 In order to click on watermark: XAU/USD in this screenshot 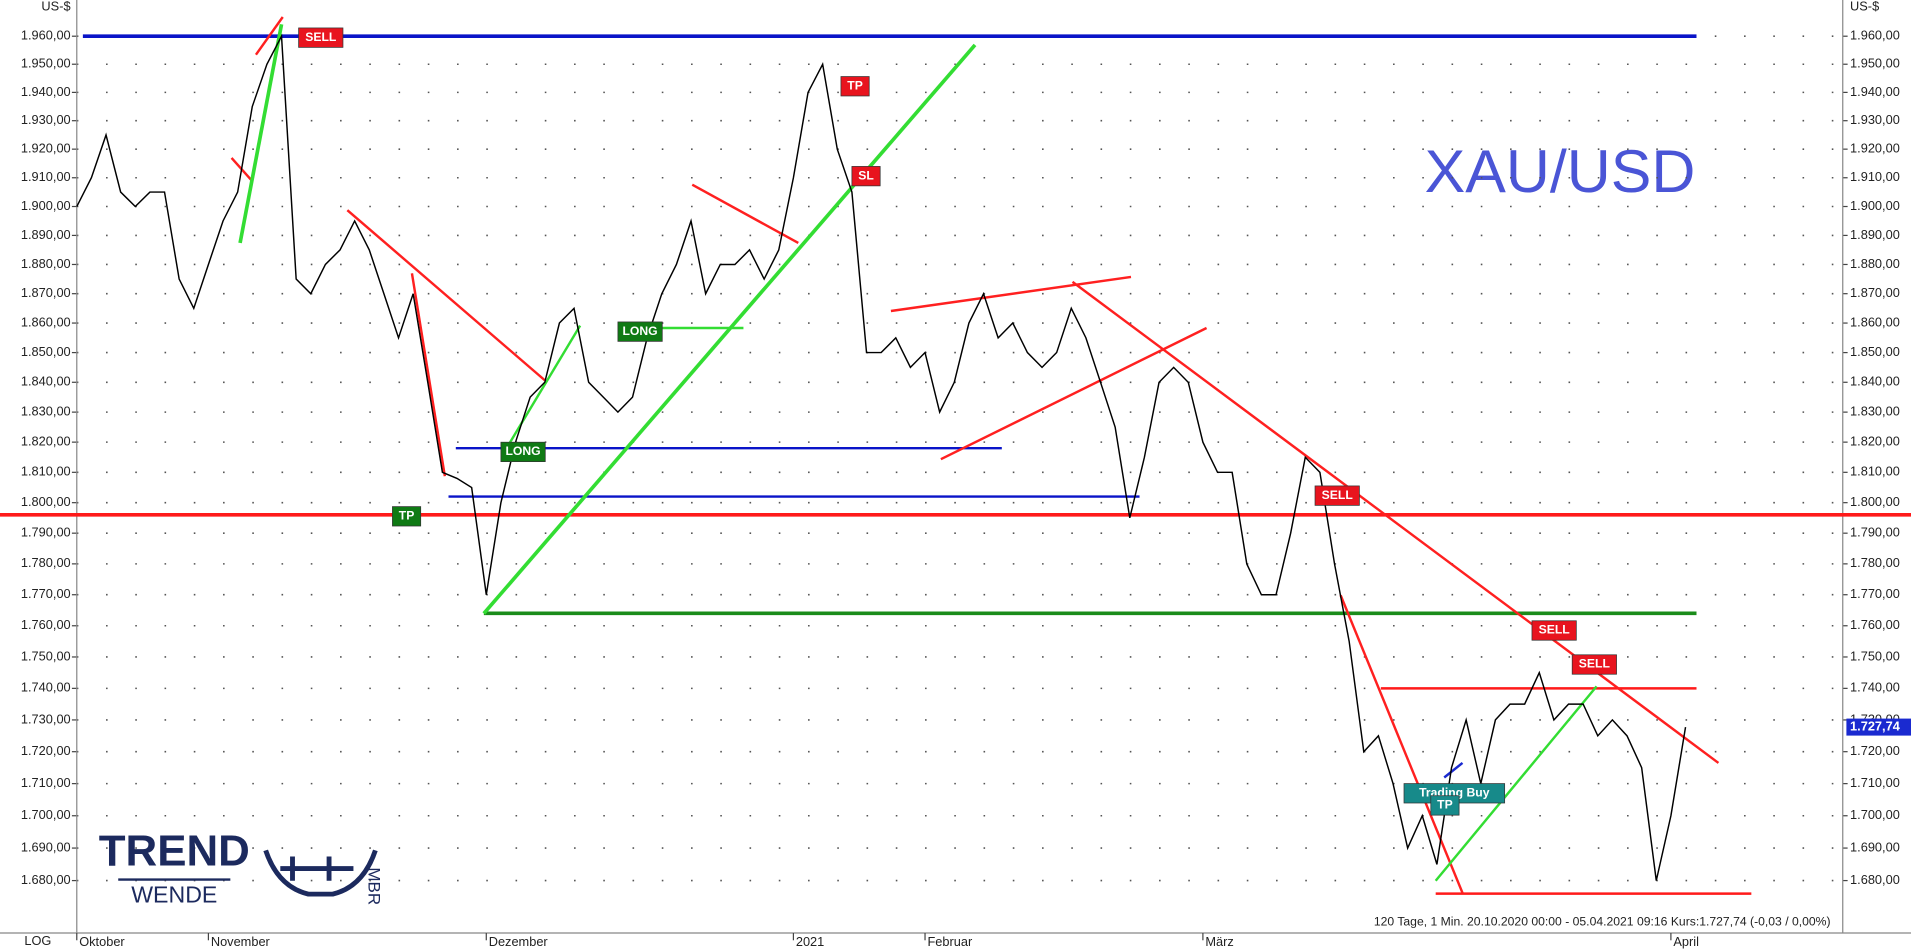, I will do `click(1560, 171)`.